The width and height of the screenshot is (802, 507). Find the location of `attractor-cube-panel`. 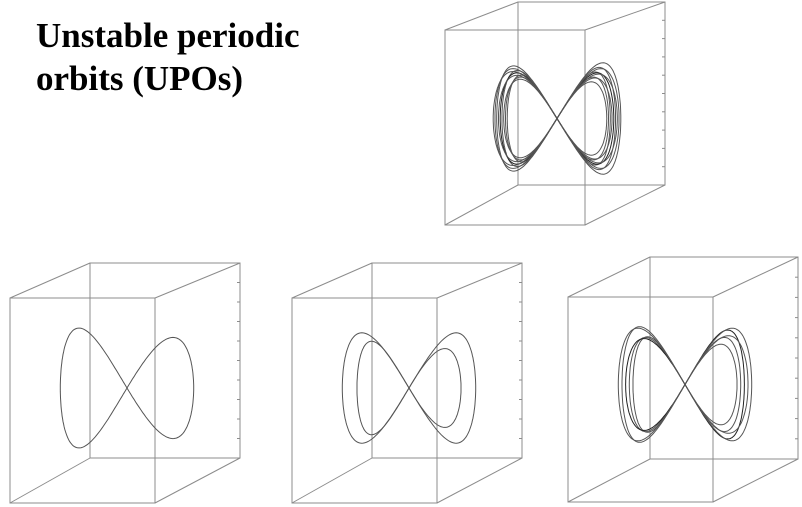

attractor-cube-panel is located at coordinates (555, 113).